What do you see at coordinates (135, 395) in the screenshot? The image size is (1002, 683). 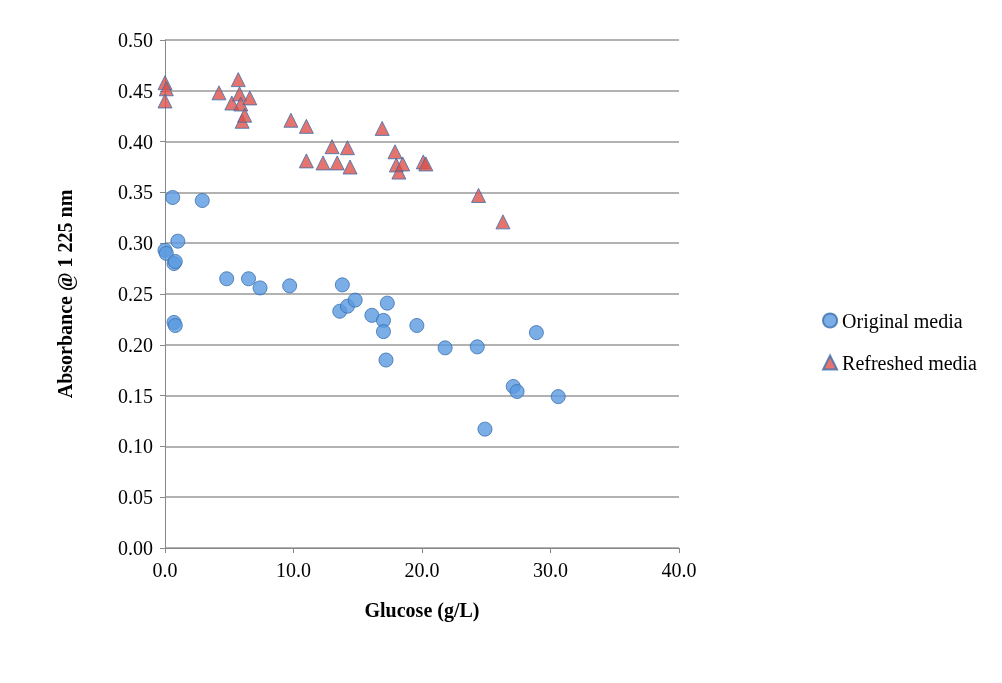 I see `y-tick-label: 0.15` at bounding box center [135, 395].